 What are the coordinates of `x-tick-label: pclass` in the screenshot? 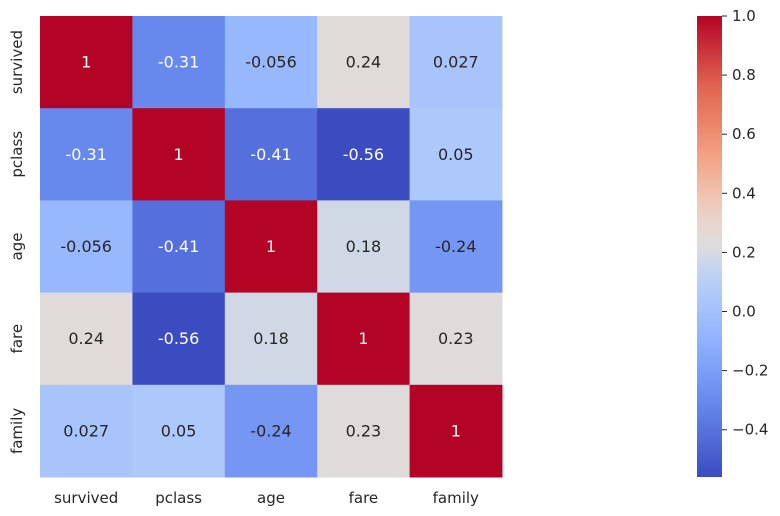 It's located at (178, 498).